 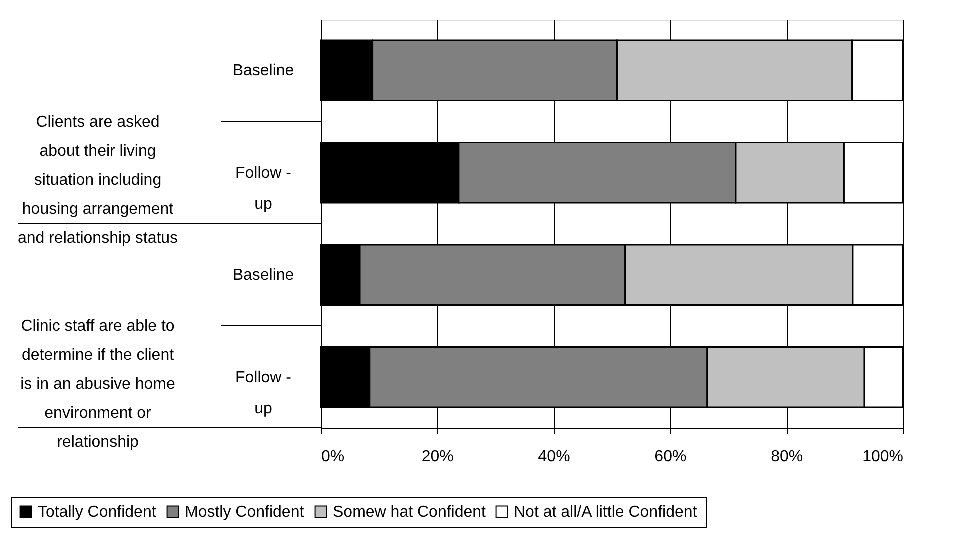 What do you see at coordinates (554, 457) in the screenshot?
I see `x-tick-label: 40%` at bounding box center [554, 457].